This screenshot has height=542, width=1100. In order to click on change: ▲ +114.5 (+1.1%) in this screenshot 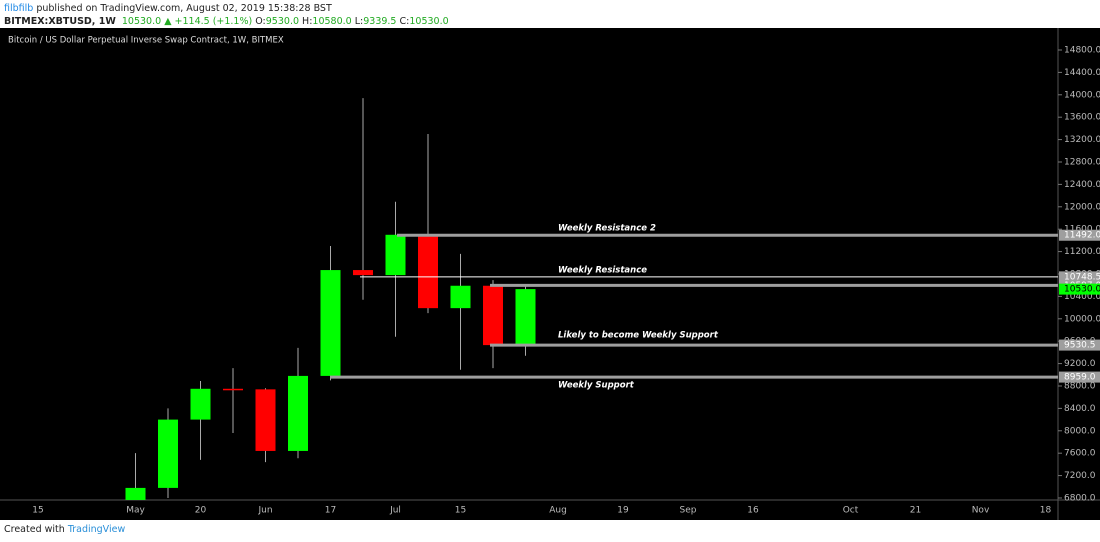, I will do `click(208, 21)`.